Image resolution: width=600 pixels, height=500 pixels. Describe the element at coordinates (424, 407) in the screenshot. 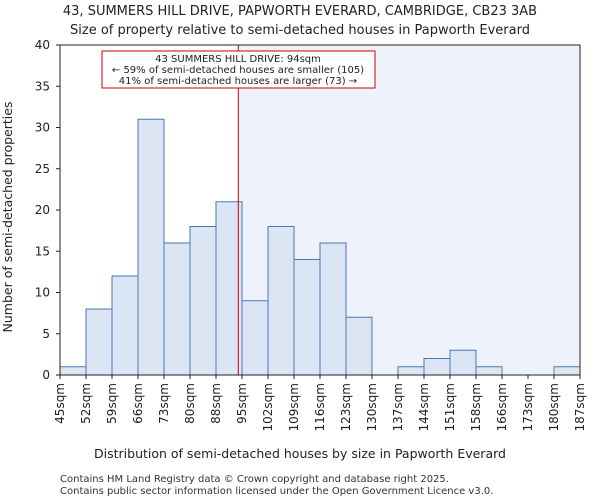

I see `x-tick-label: 144sqm` at that location.